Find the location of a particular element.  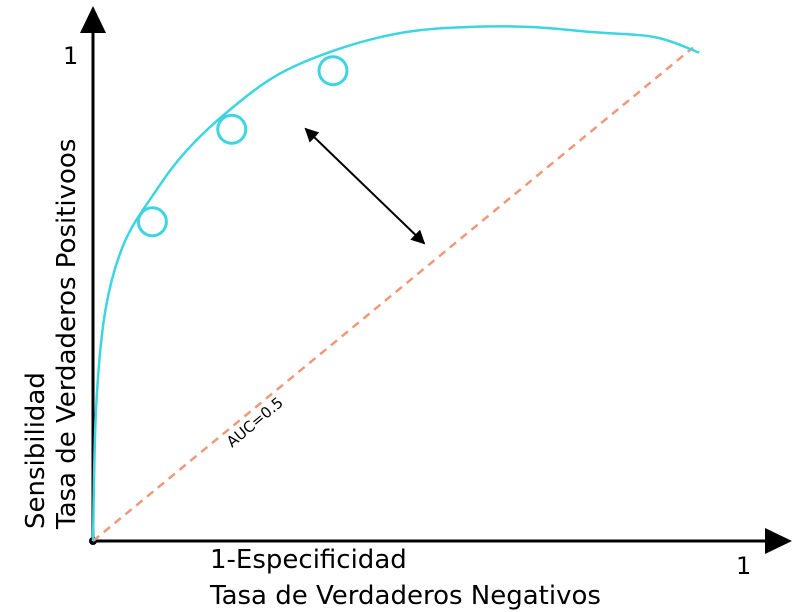

x-axis-label-line1: 1-Especificidad is located at coordinates (308, 560).